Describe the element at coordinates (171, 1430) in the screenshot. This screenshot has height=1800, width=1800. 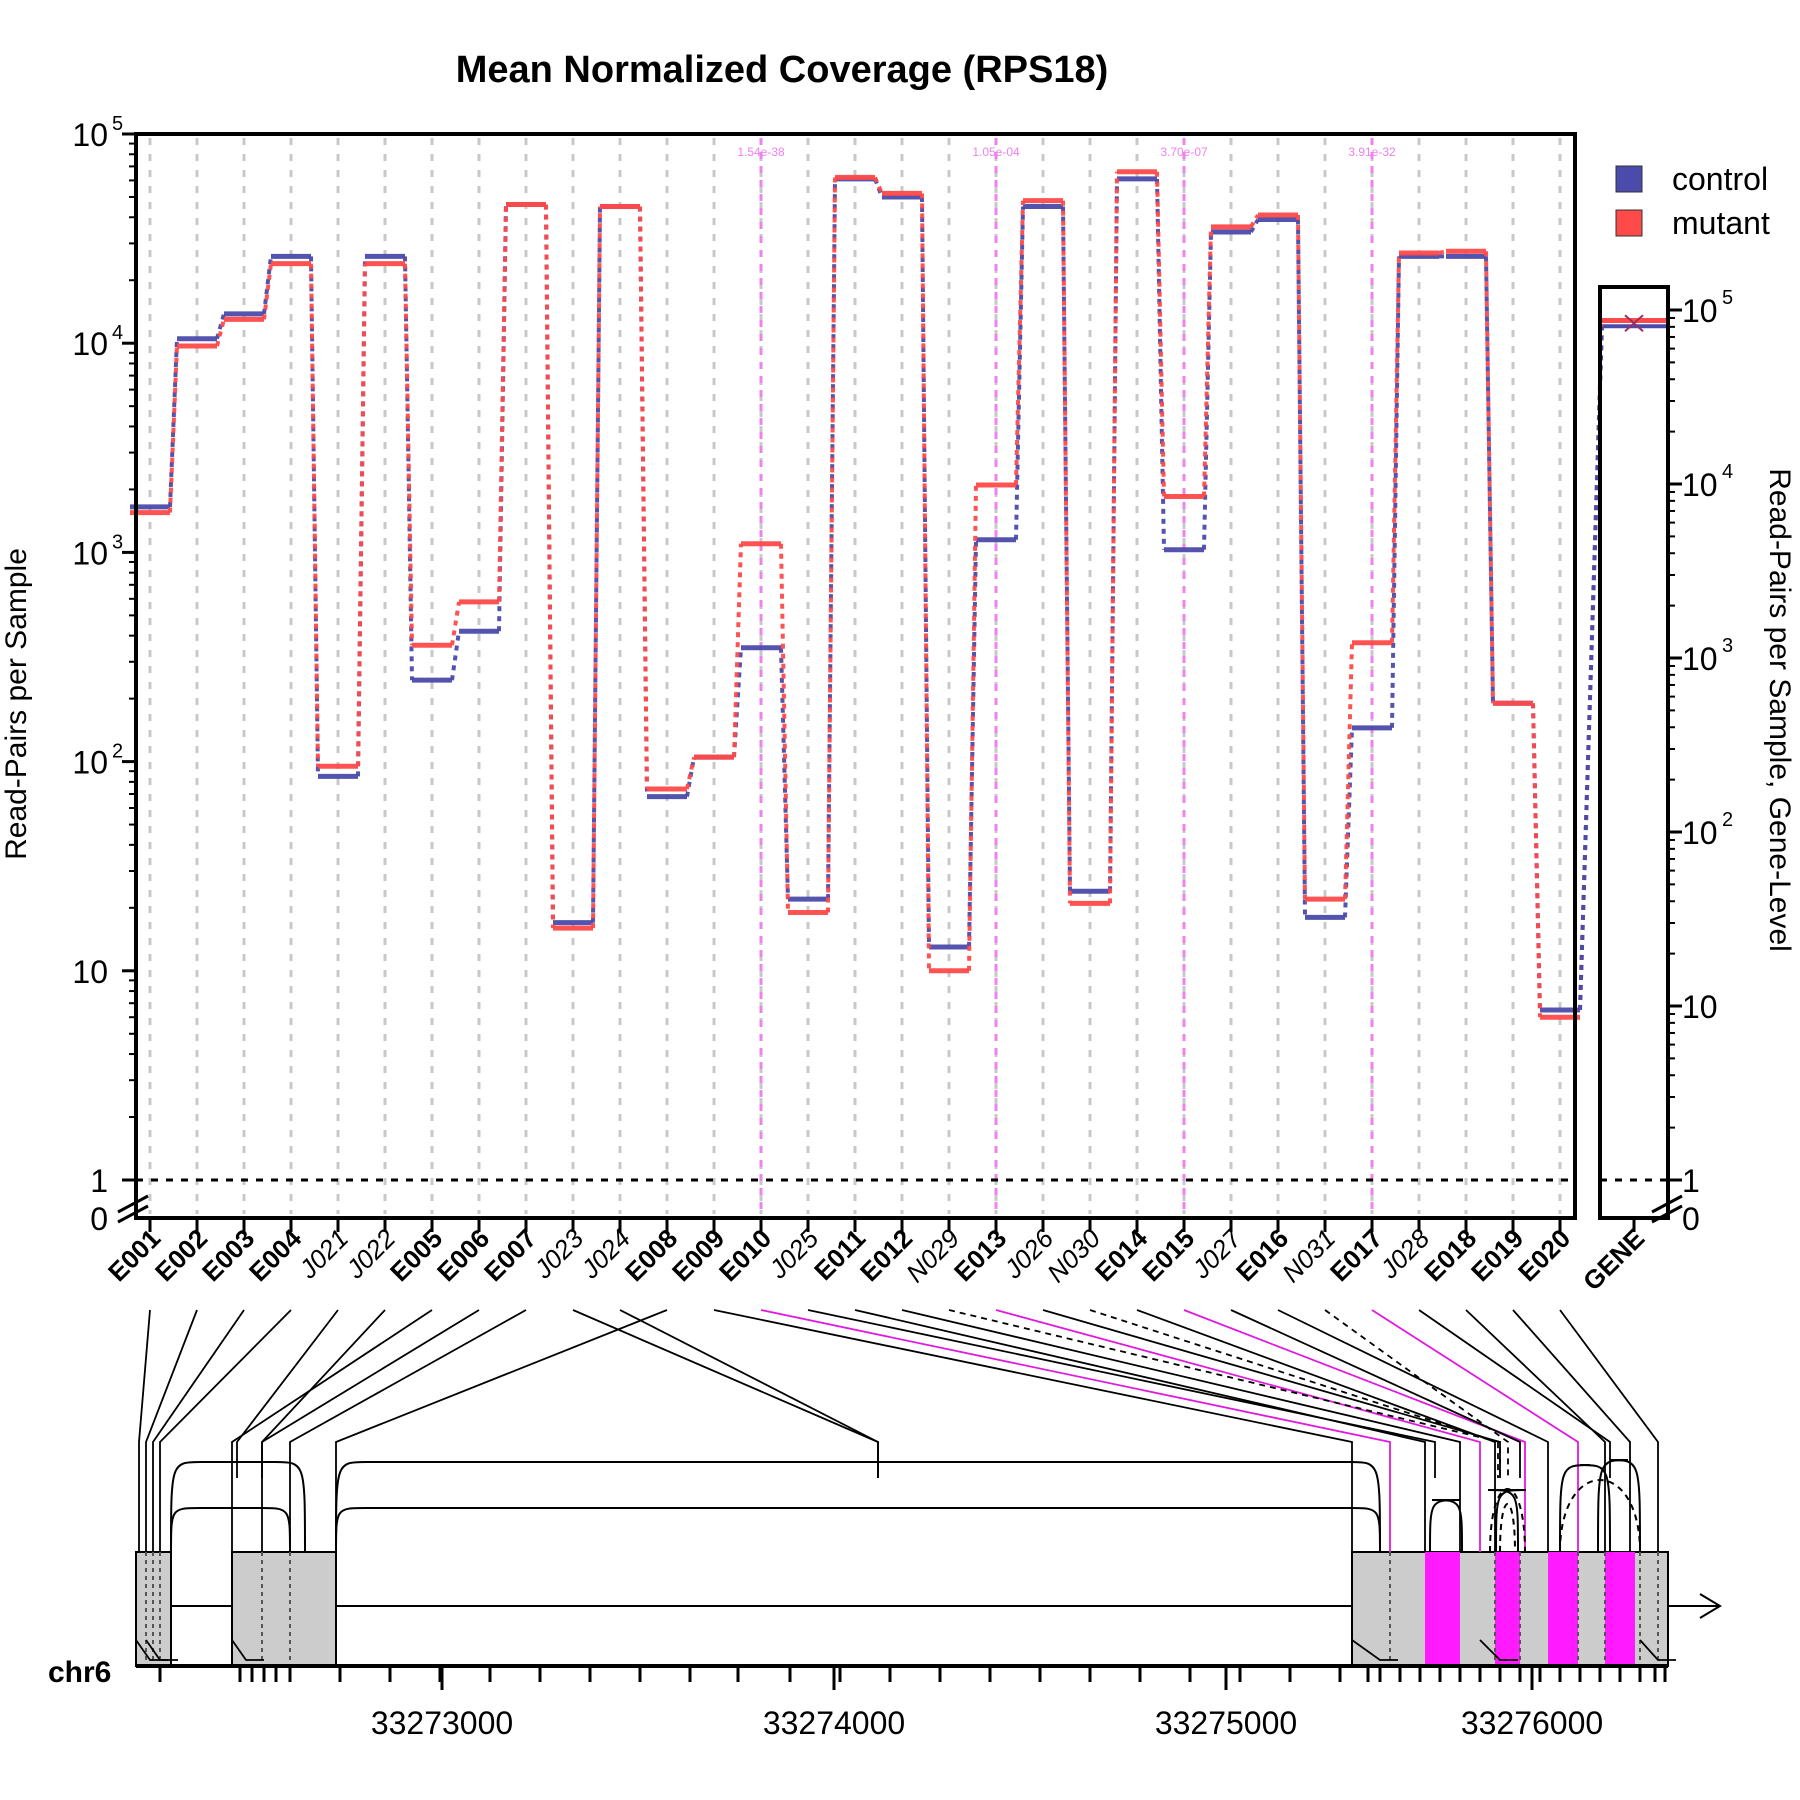
I see `connector-e002` at that location.